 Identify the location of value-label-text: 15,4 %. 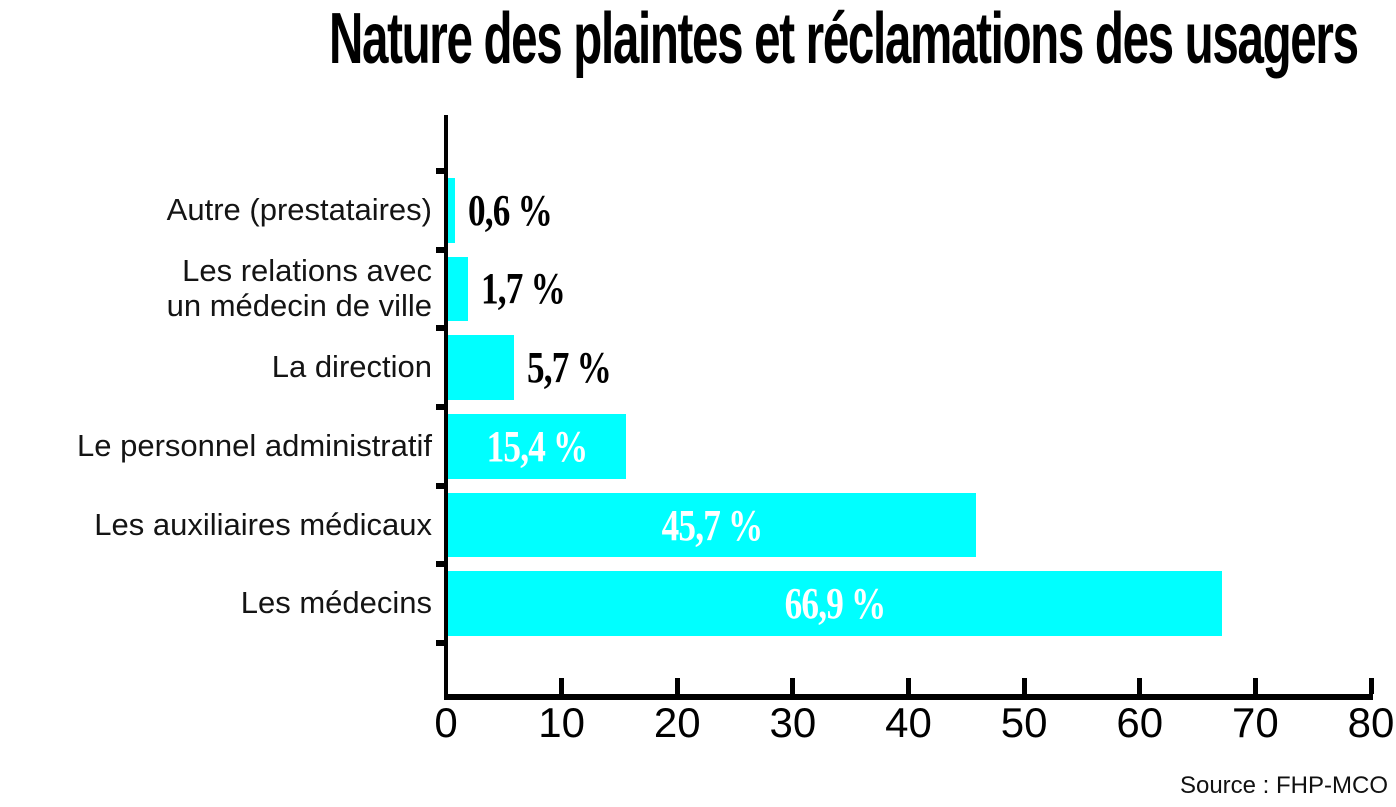
(537, 446).